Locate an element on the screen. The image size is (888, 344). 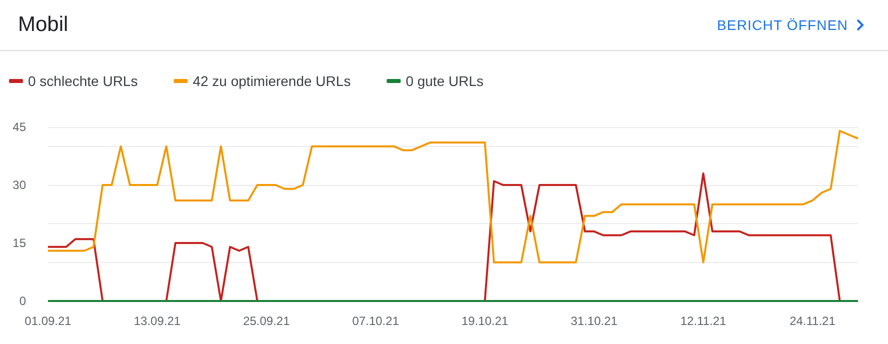
x-tick-label: 31.10.21 is located at coordinates (594, 321).